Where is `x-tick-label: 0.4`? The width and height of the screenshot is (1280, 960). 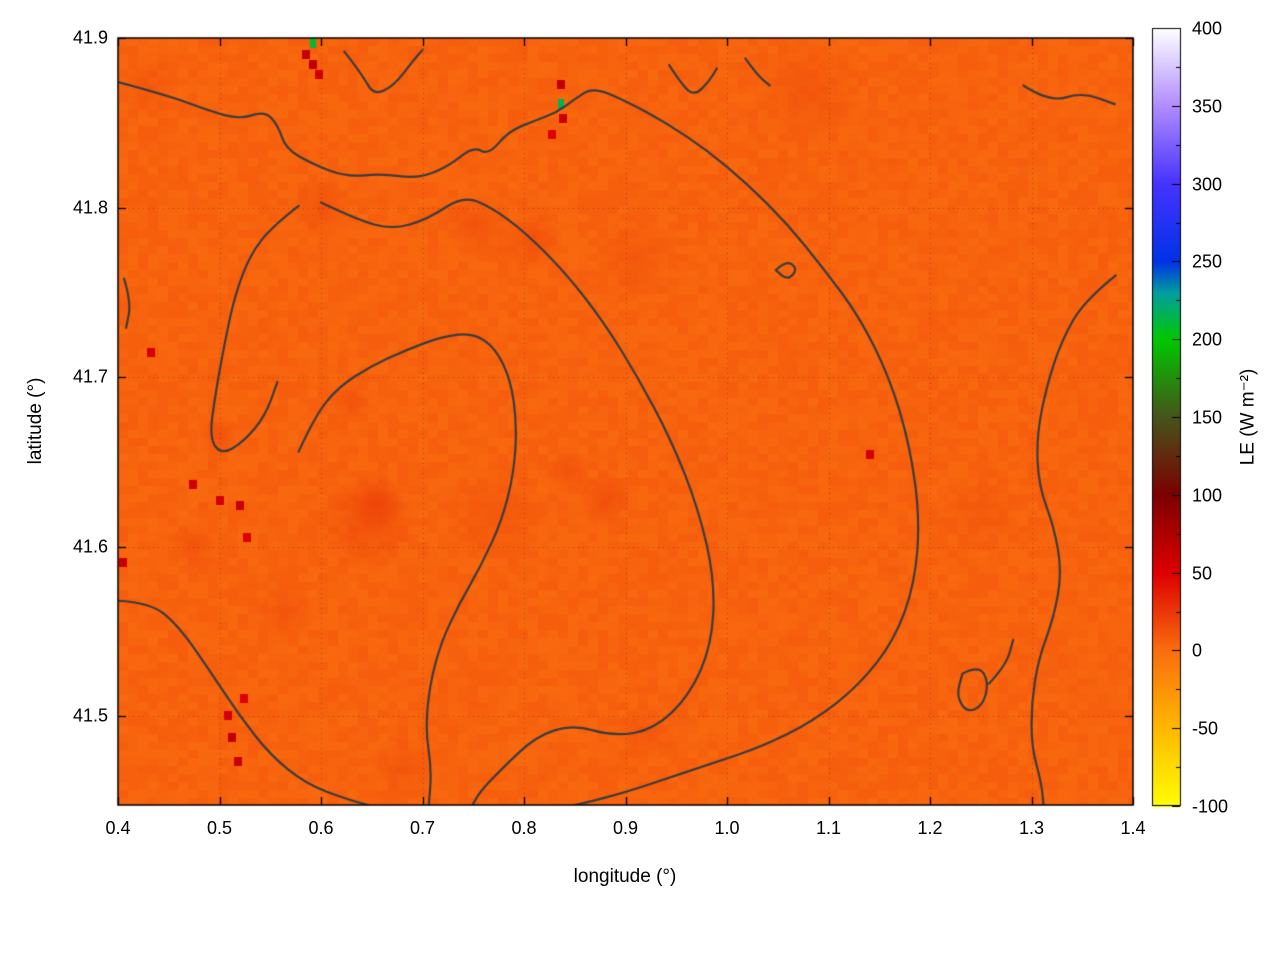
x-tick-label: 0.4 is located at coordinates (118, 828).